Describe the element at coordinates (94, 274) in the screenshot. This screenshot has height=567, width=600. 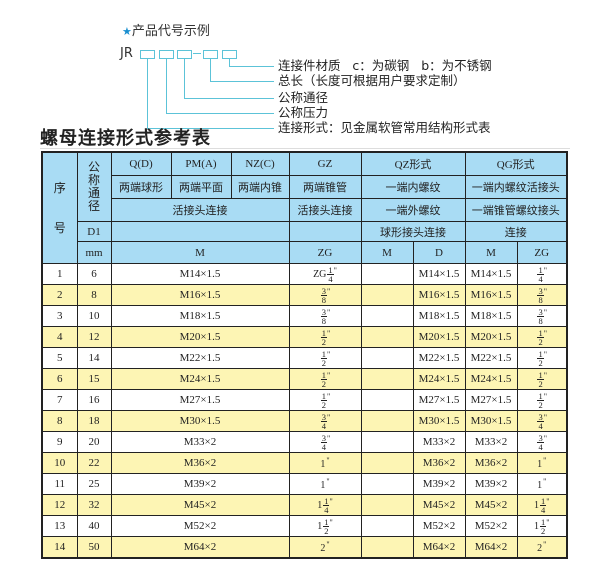
I see `cell-d1: 6` at that location.